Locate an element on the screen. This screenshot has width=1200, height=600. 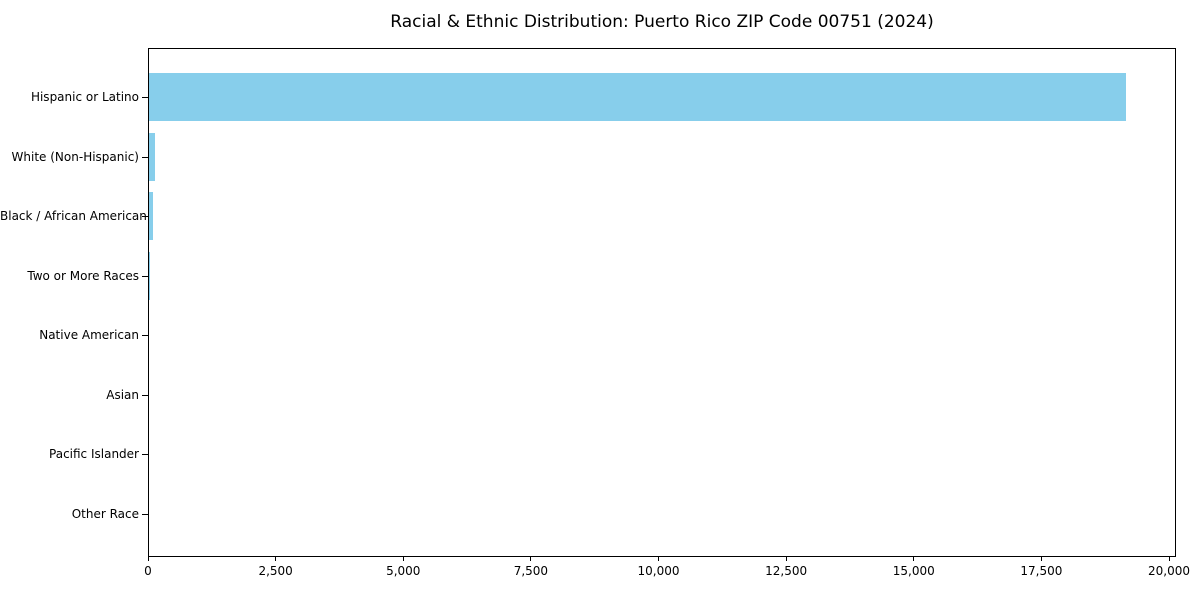
bar-black-african-american is located at coordinates (151, 216).